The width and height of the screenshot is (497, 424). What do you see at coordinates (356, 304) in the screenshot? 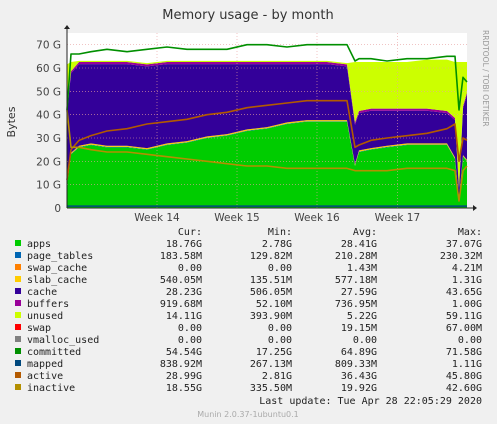
I see `legend-value: 736.95M` at bounding box center [356, 304].